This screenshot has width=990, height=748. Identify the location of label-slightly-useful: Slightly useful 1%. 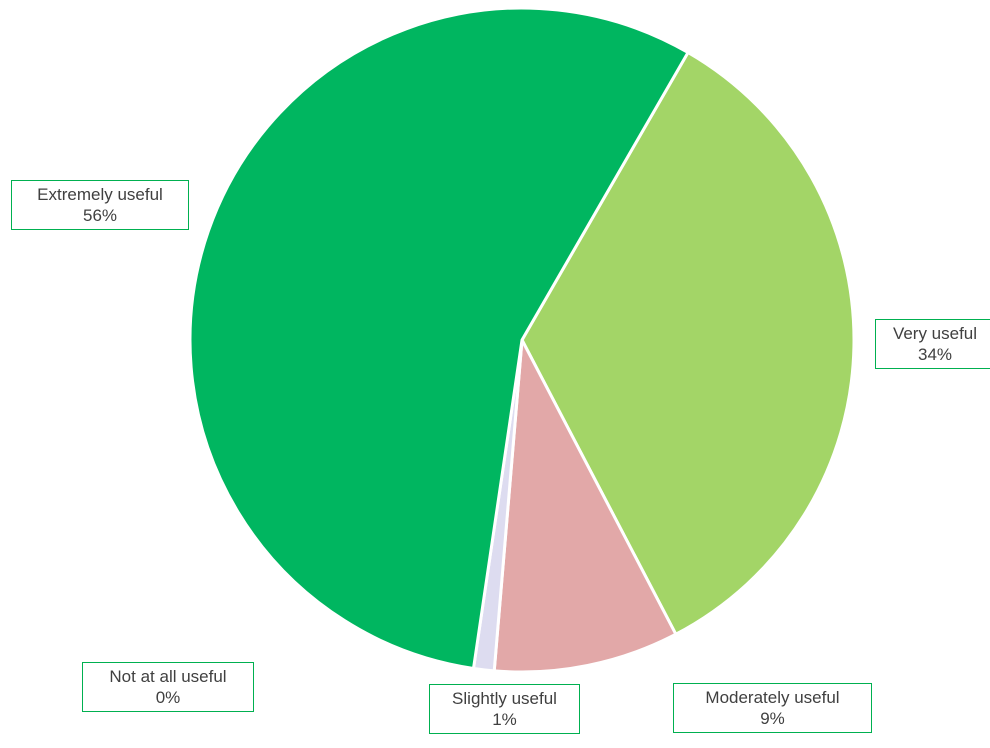
(504, 709).